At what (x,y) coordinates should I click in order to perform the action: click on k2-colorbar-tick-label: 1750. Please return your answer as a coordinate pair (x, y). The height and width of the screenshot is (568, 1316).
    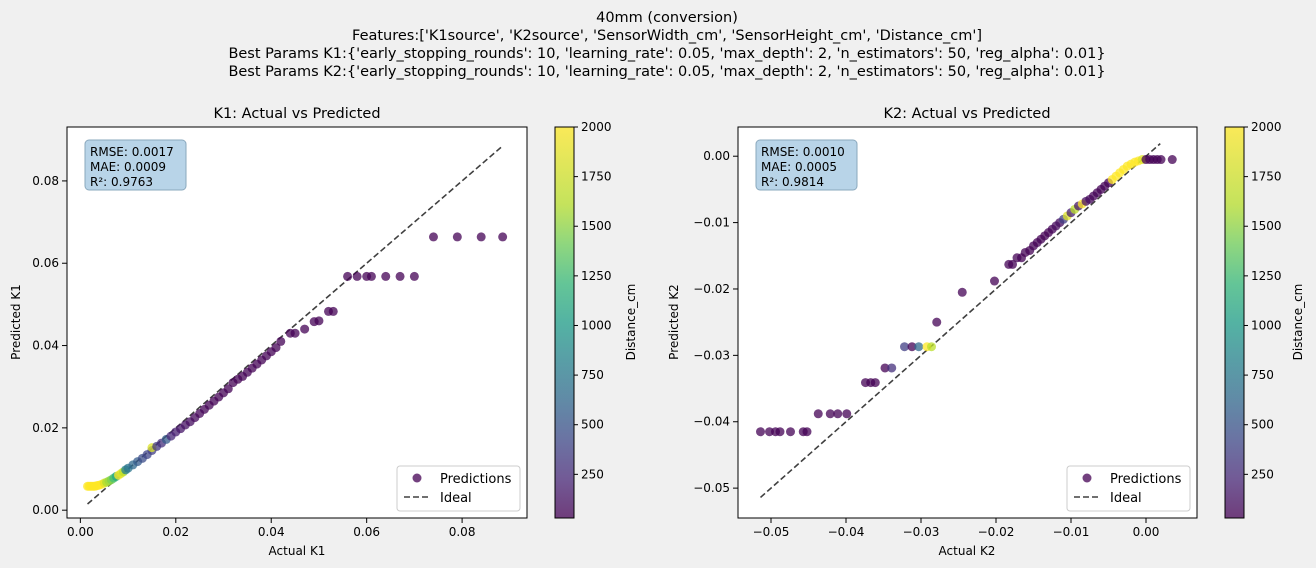
    Looking at the image, I should click on (1266, 177).